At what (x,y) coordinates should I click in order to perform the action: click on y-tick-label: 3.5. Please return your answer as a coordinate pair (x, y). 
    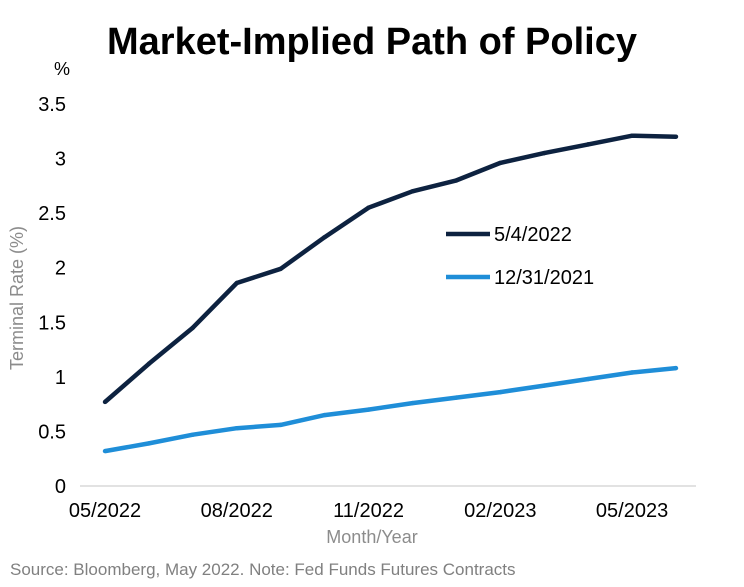
    Looking at the image, I should click on (52, 105).